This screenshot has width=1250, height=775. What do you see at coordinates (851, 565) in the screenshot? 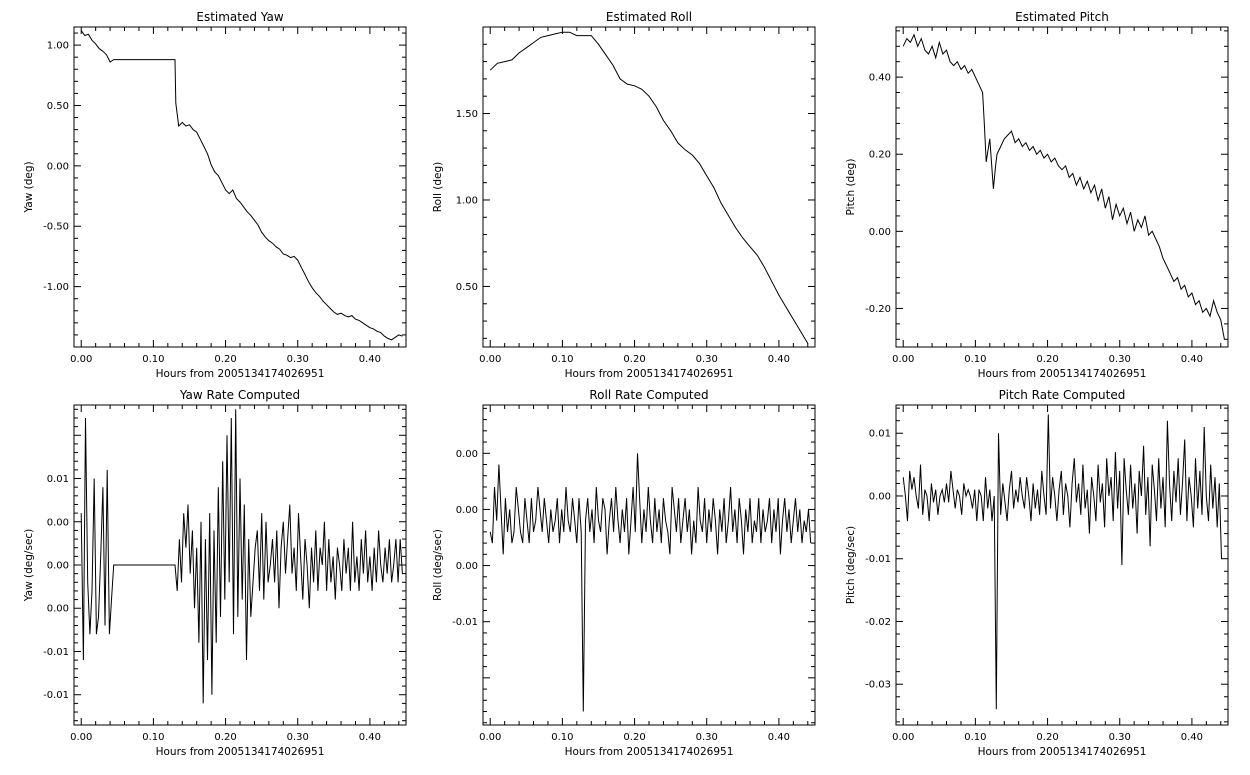
I see `y-axis-label: Pitch (deg/sec)` at bounding box center [851, 565].